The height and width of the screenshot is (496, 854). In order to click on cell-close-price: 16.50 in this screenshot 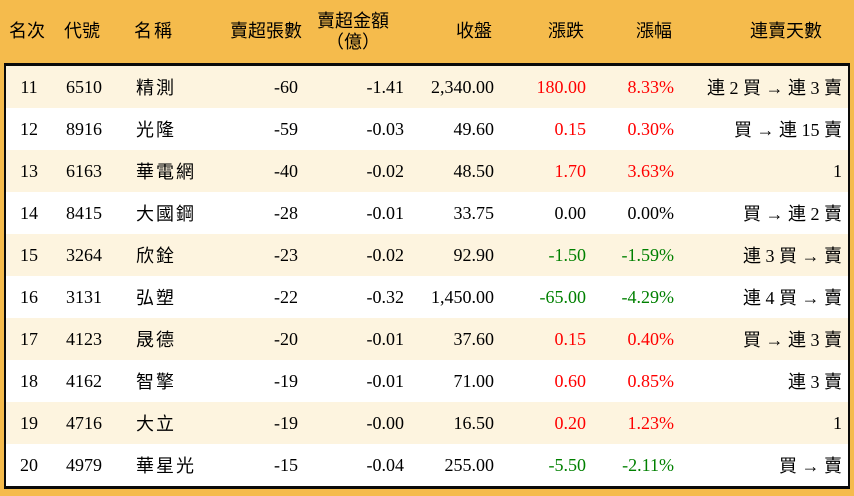, I will do `click(474, 422)`.